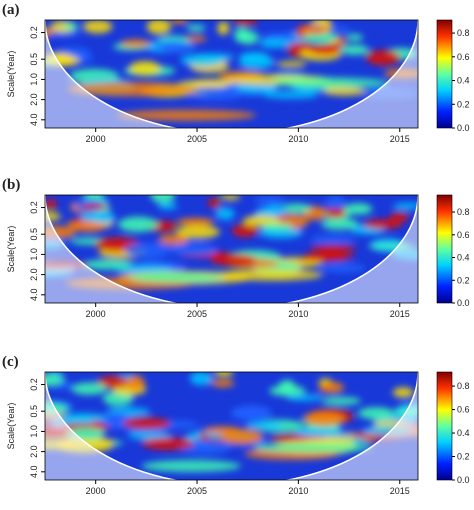 This screenshot has height=510, width=474. Describe the element at coordinates (11, 185) in the screenshot. I see `panel-label: (b)` at that location.